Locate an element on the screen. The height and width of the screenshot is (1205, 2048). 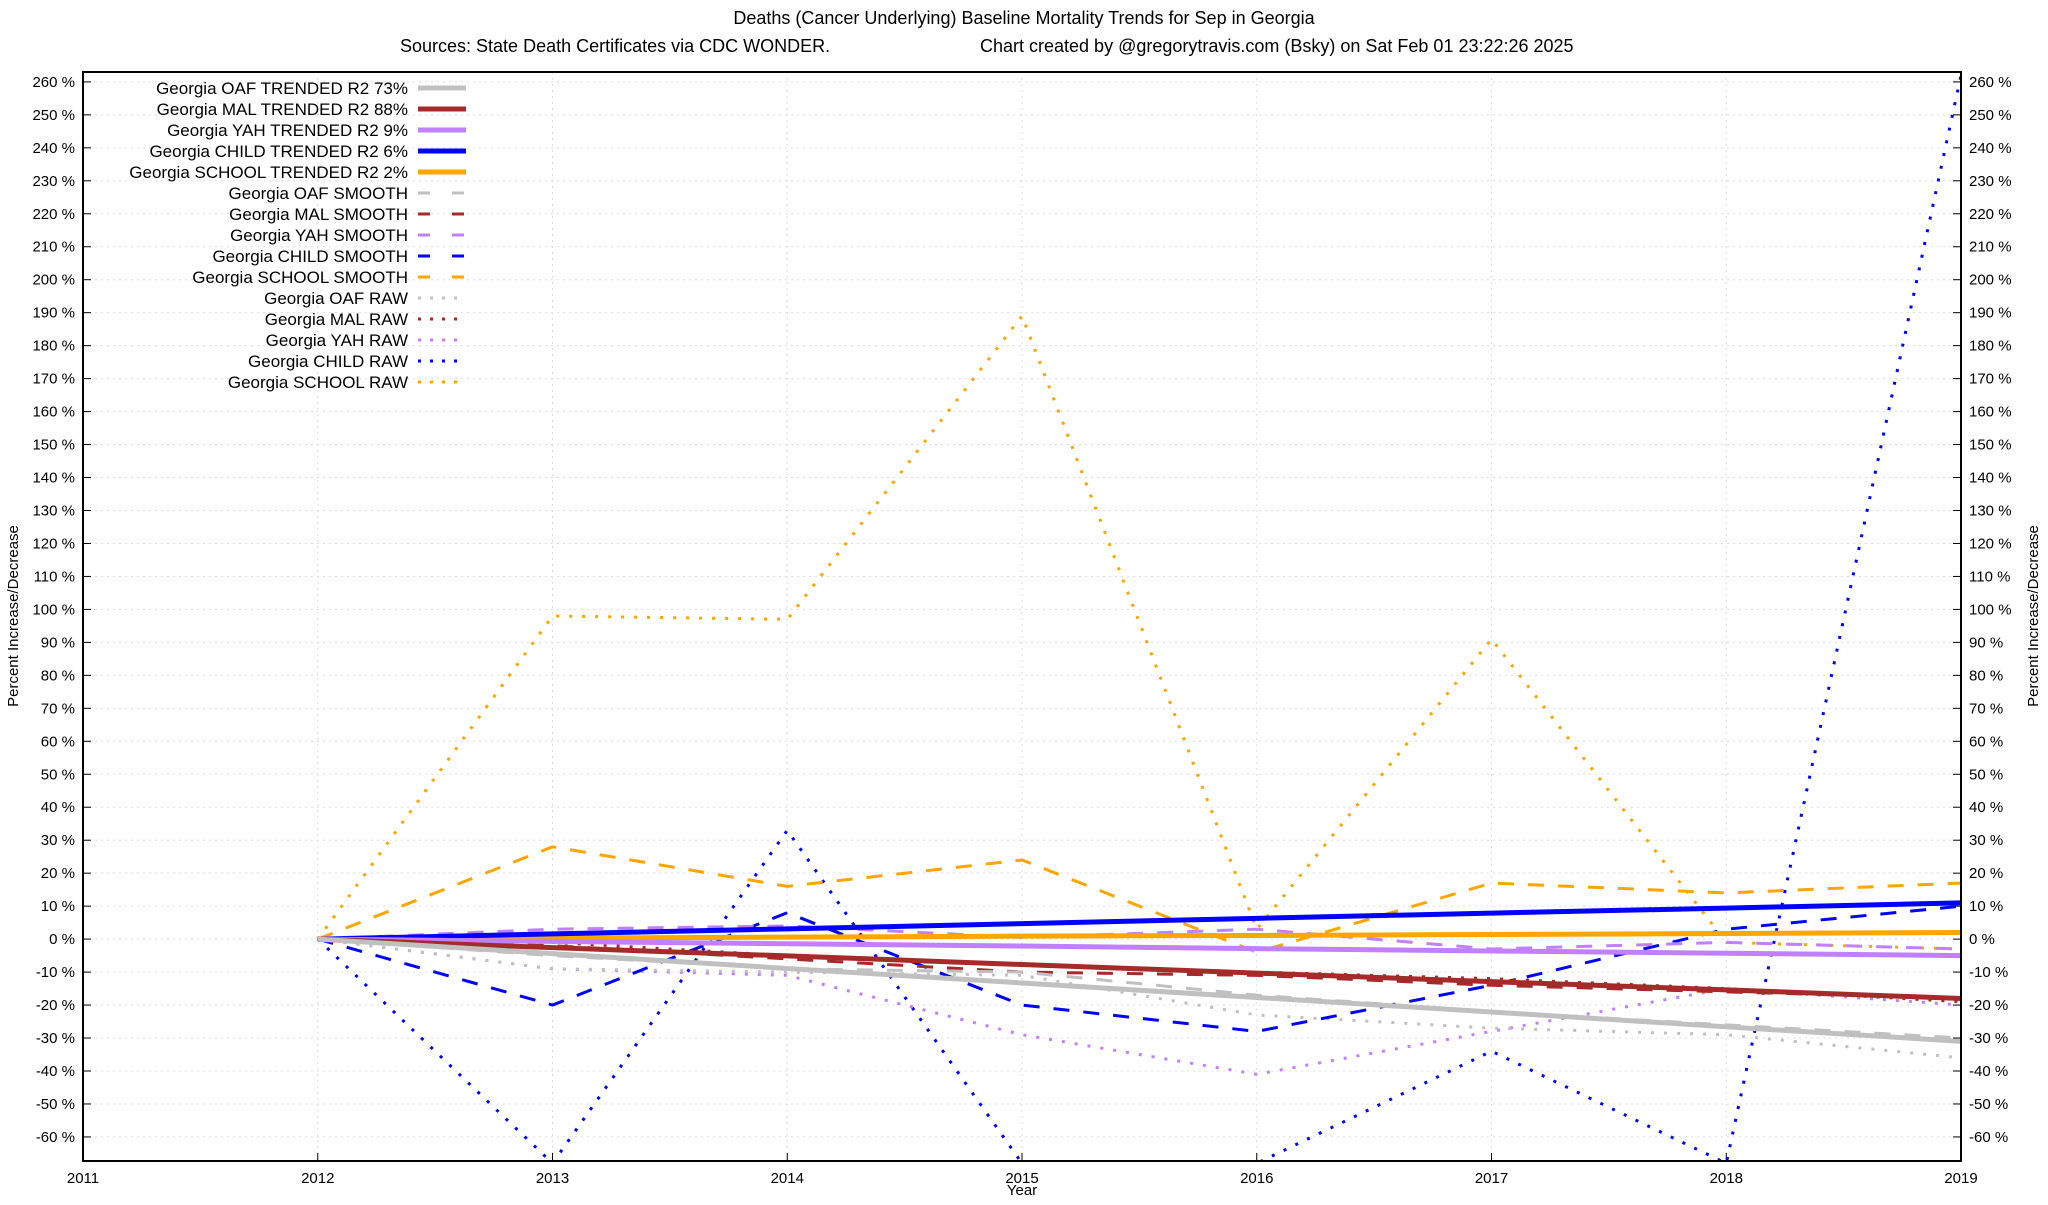
x-tick-label: 2011 is located at coordinates (83, 1178).